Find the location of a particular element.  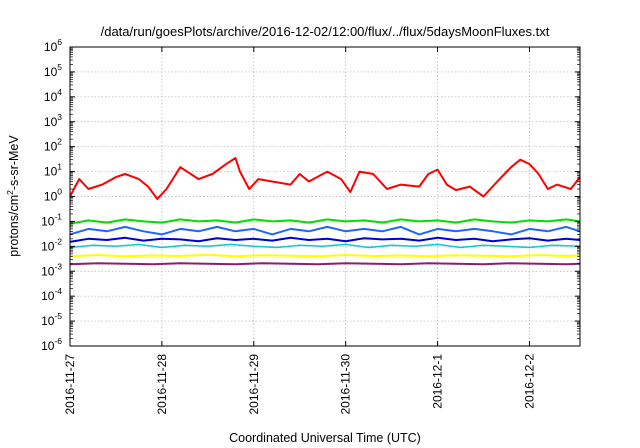

y-tick-label: 10¹ is located at coordinates (53, 170).